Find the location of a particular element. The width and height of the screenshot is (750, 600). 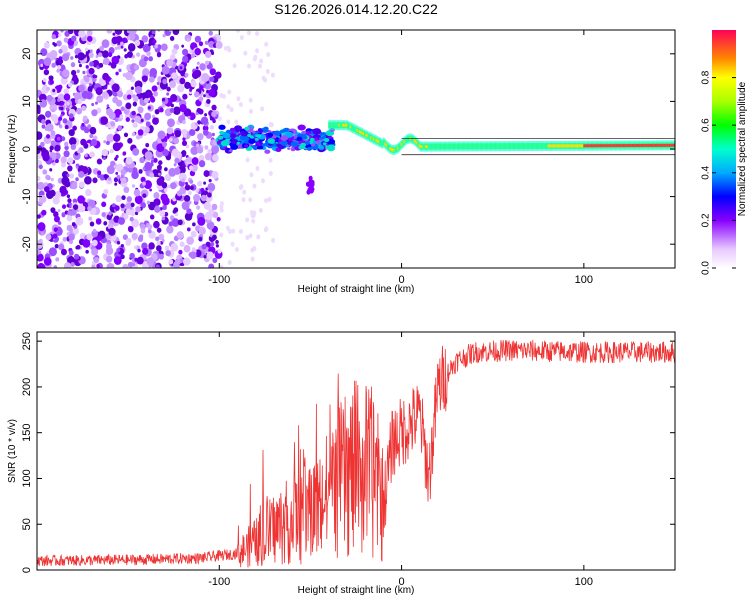

snr-y-tick-label: 100 is located at coordinates (27, 478).